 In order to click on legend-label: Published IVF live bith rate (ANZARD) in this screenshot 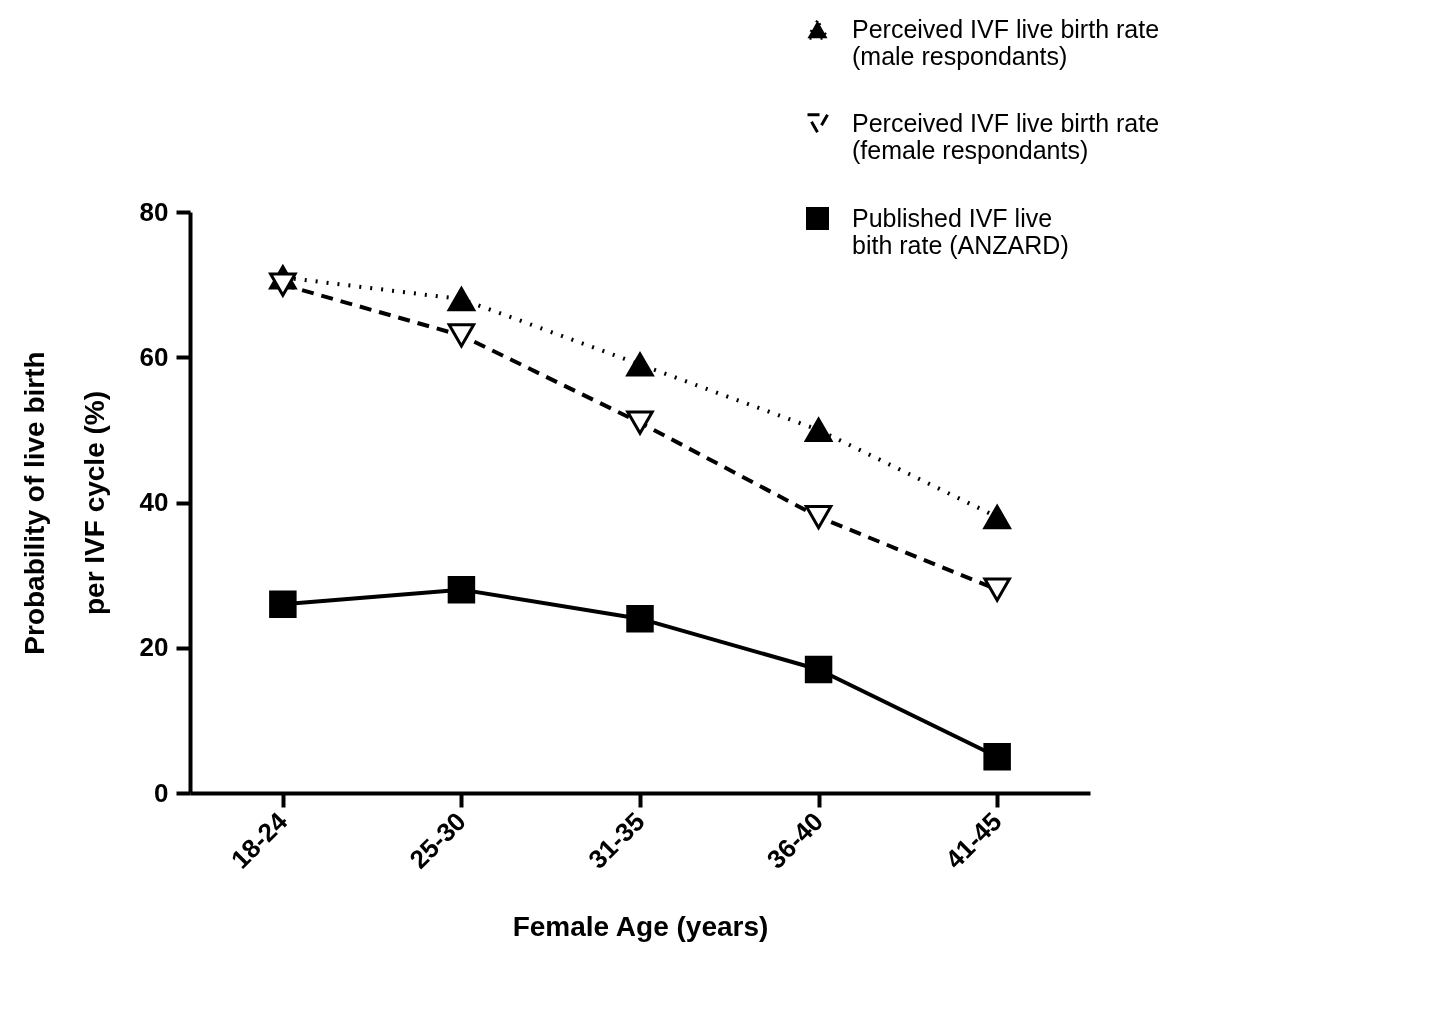, I will do `click(960, 231)`.